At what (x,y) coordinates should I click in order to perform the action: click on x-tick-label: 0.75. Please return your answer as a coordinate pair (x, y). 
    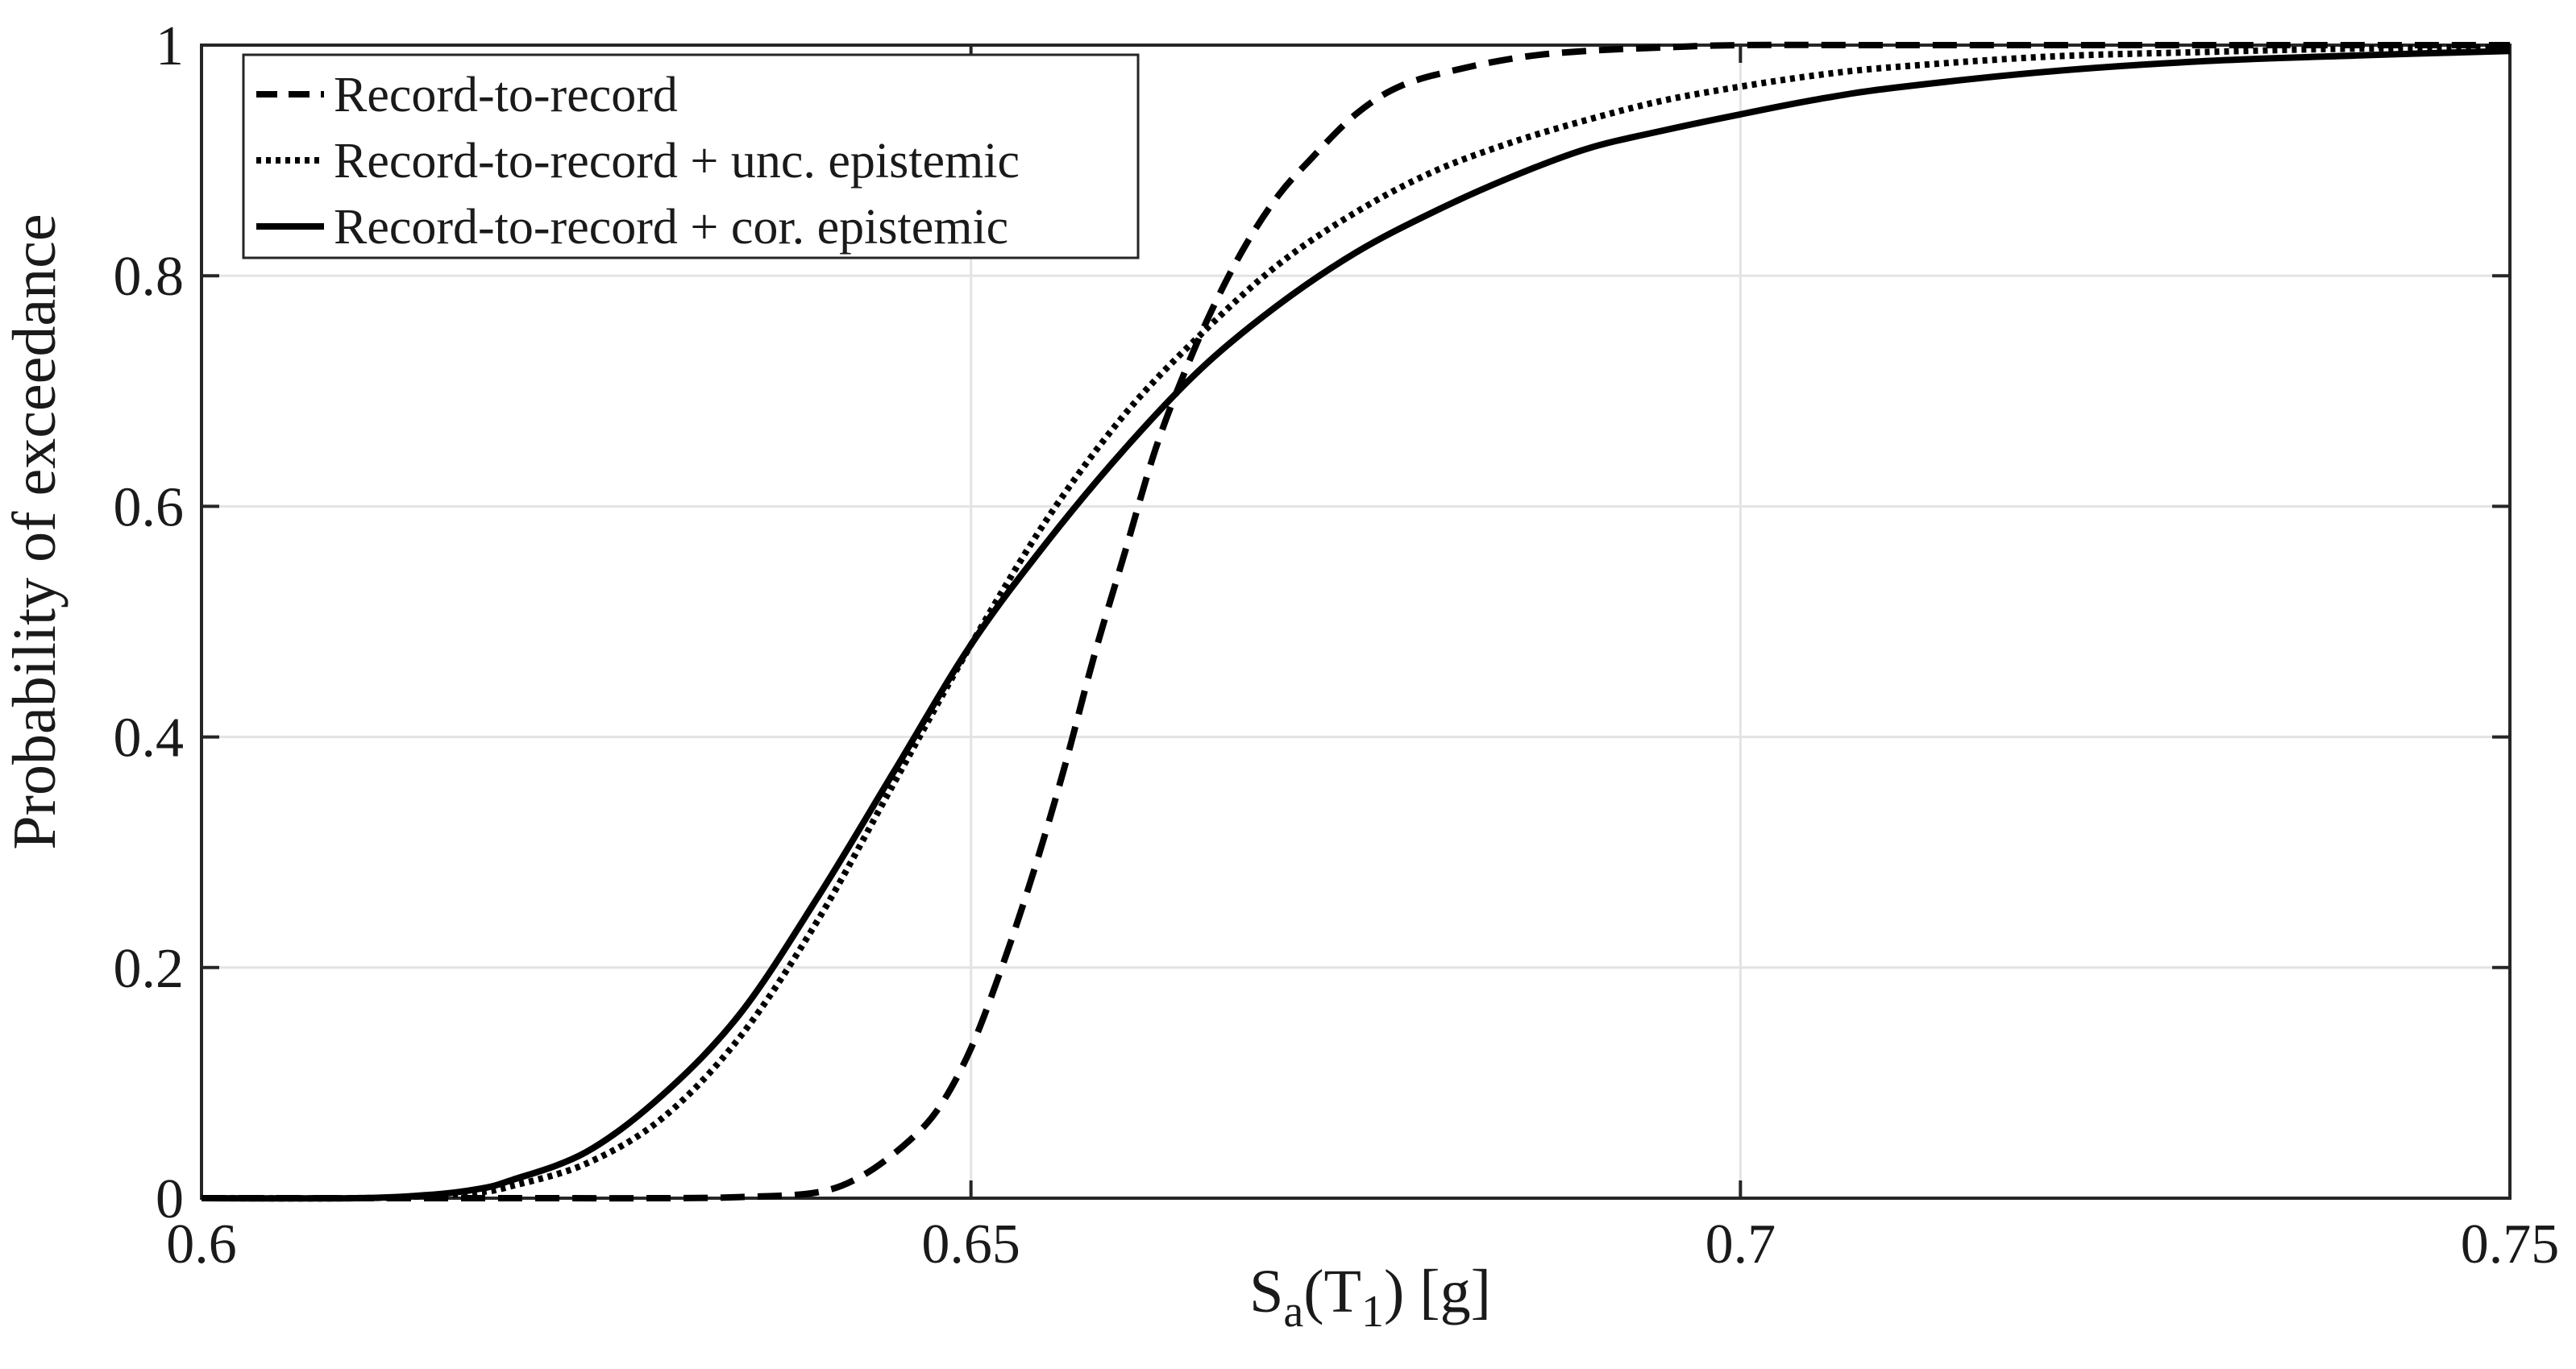
    Looking at the image, I should click on (2510, 1244).